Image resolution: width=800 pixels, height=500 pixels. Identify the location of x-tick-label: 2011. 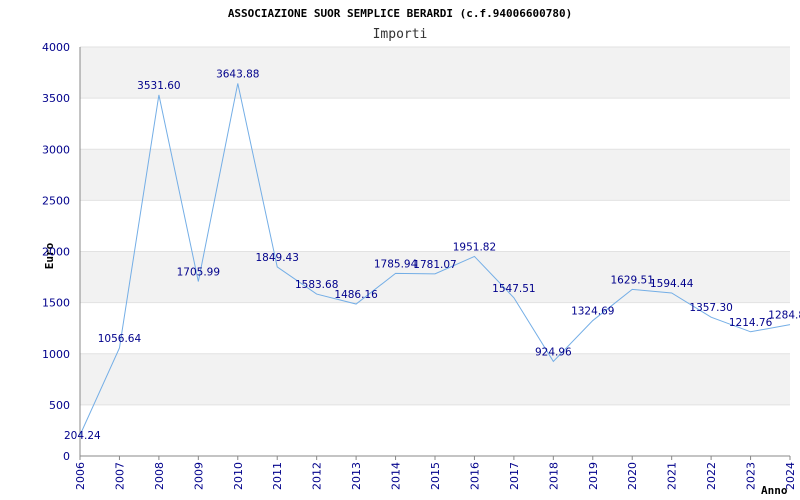
(277, 476).